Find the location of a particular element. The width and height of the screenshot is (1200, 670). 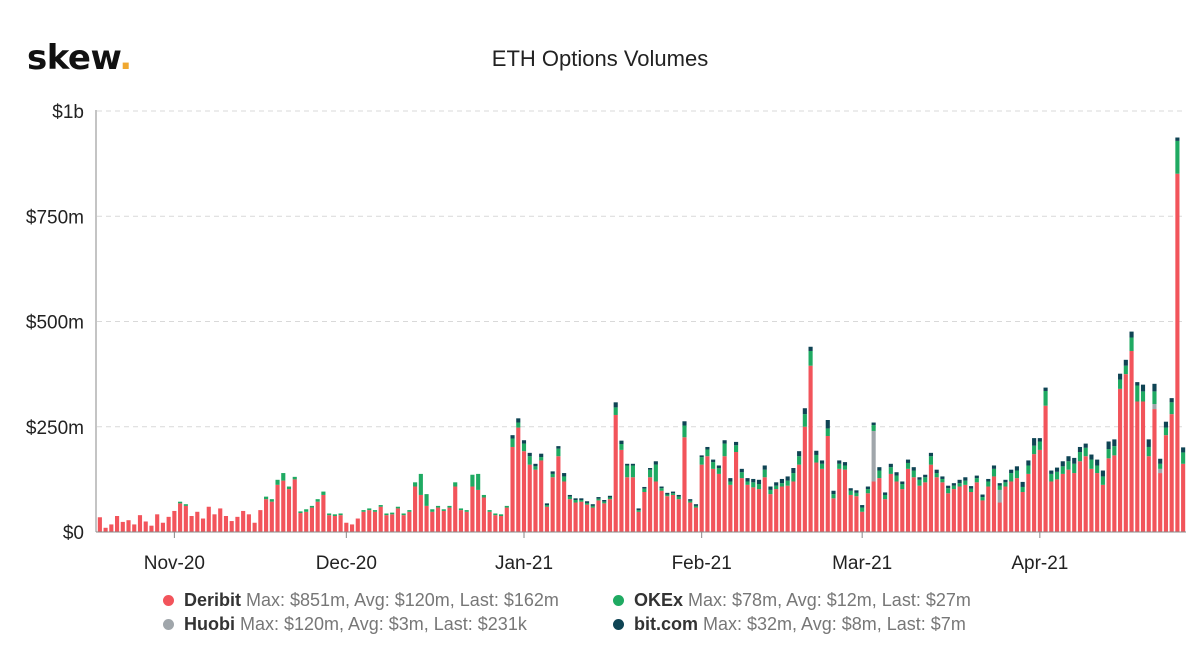

chart-title: ETH Options Volumes is located at coordinates (600, 58).